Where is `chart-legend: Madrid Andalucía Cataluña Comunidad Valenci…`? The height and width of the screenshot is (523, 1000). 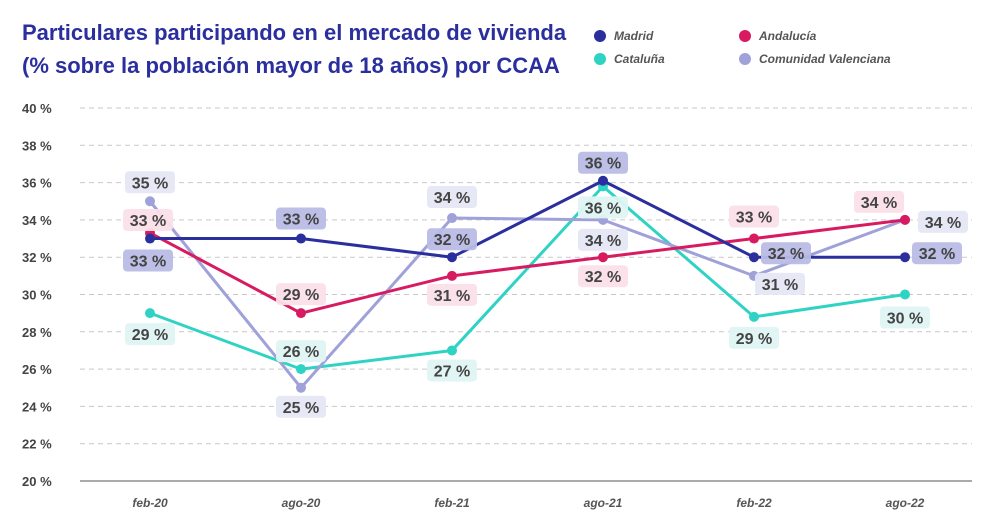 chart-legend: Madrid Andalucía Cataluña Comunidad Valenci… is located at coordinates (742, 47).